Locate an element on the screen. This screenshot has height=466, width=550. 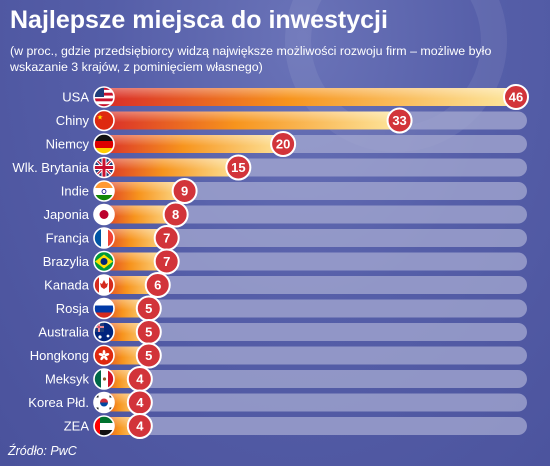
value-badge: 8 is located at coordinates (175, 214).